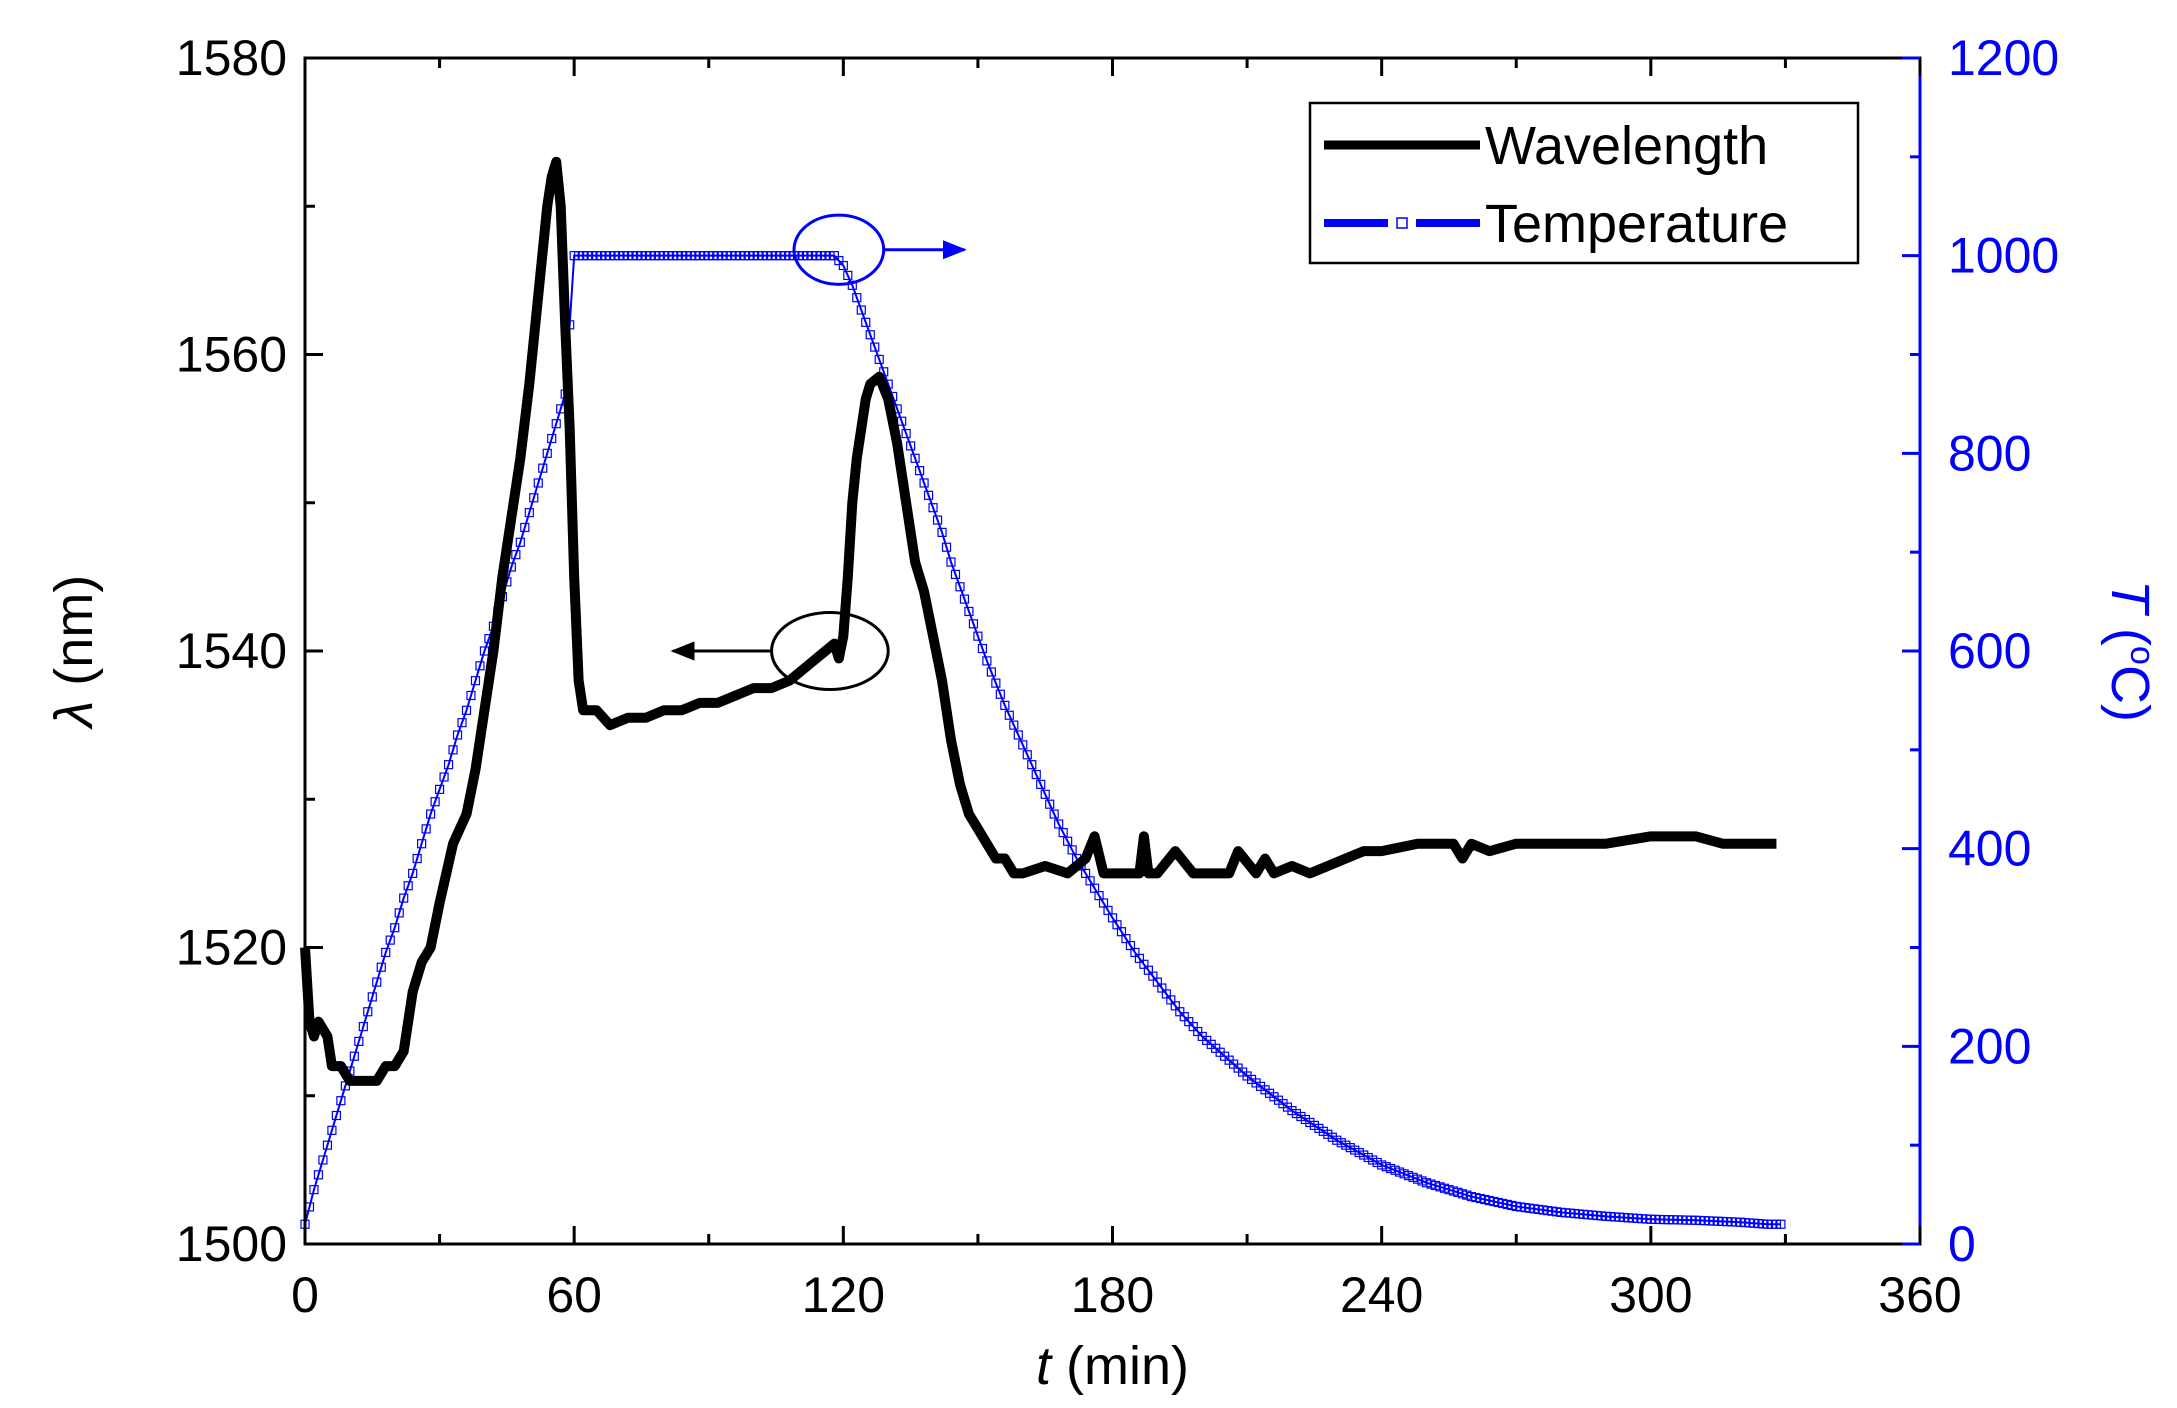  I want to click on annotation-layer, so click(818, 452).